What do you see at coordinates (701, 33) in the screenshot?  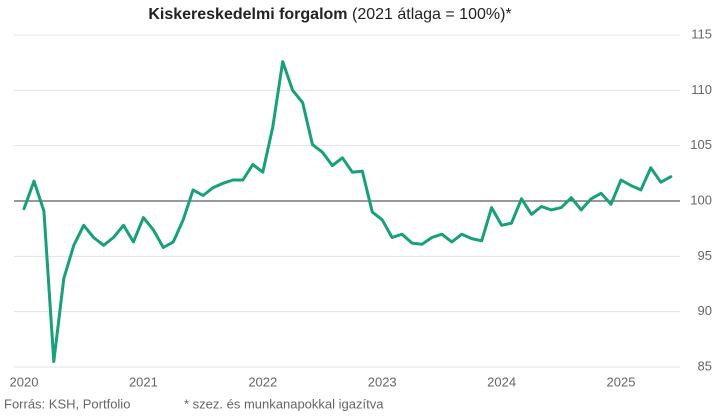 I see `y-tick-label: 115` at bounding box center [701, 33].